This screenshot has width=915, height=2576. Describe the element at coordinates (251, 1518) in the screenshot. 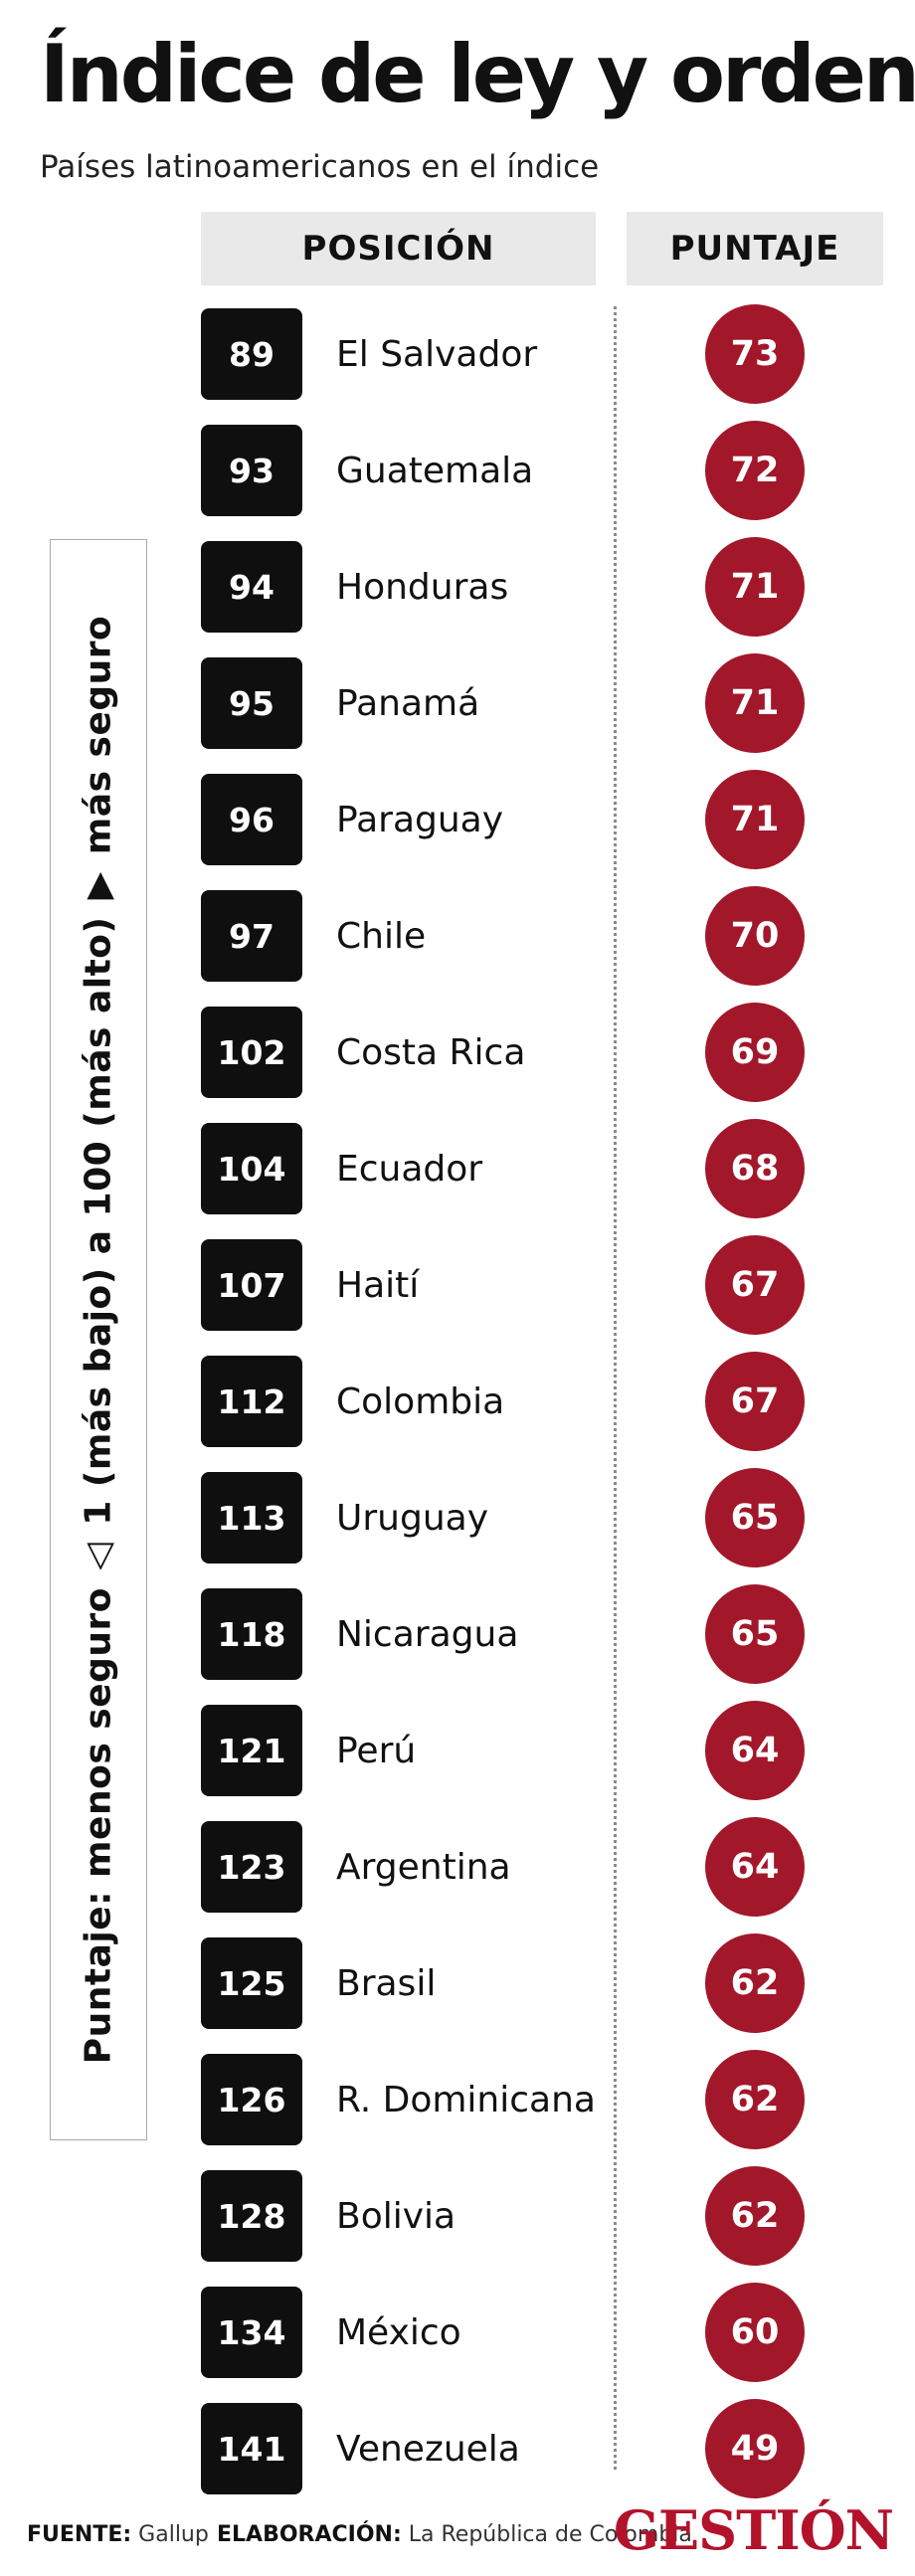

I see `rank-badge: 113` at that location.